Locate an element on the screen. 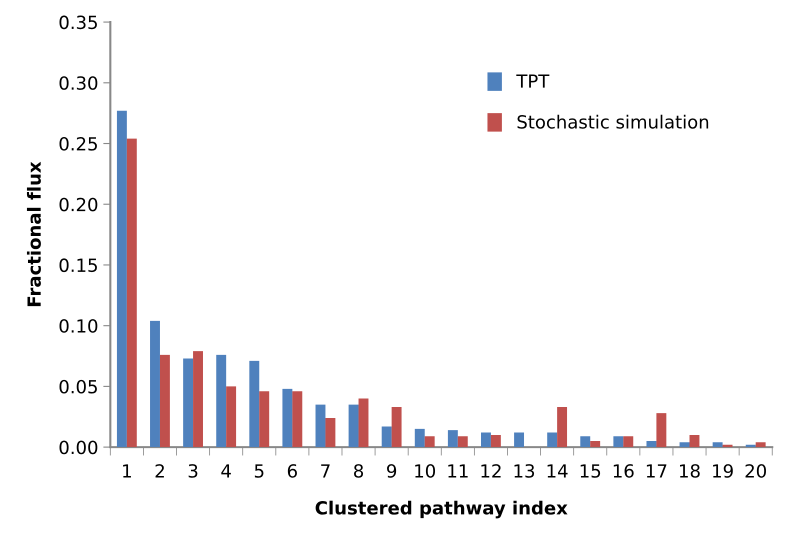 This screenshot has width=788, height=552. y-tick-label: 0.00 is located at coordinates (79, 447).